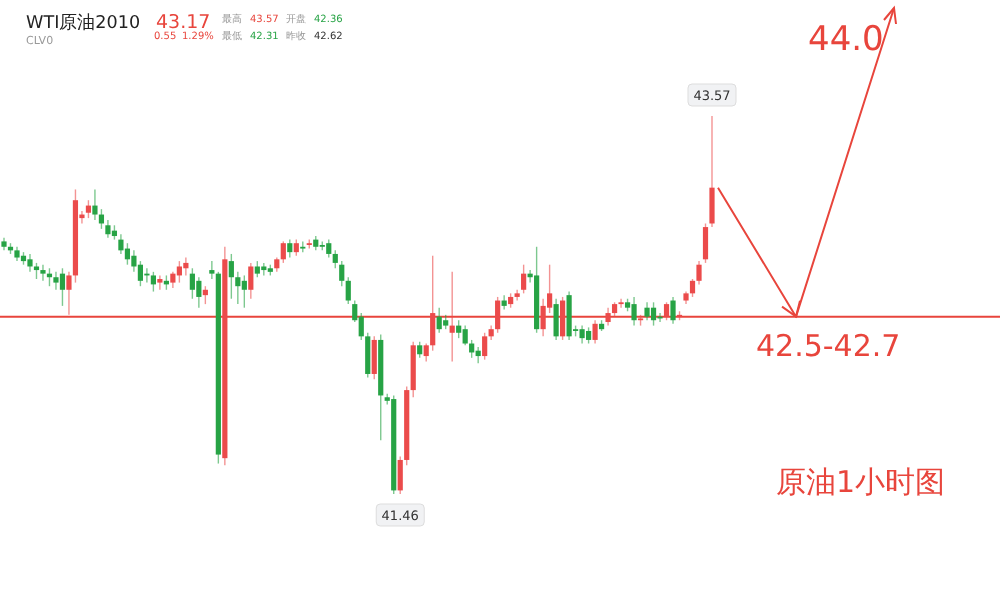 This screenshot has height=608, width=1000. I want to click on text: 44.0, so click(846, 40).